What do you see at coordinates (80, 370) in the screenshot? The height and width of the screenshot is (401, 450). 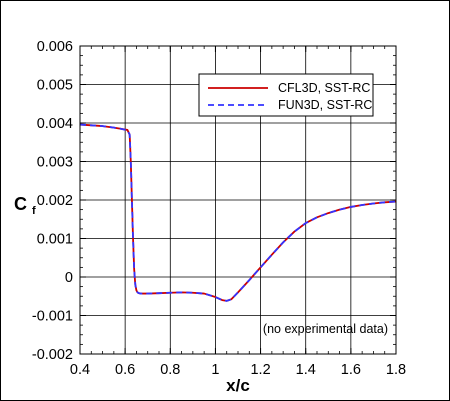 I see `x-tick-label: 0.4` at bounding box center [80, 370].